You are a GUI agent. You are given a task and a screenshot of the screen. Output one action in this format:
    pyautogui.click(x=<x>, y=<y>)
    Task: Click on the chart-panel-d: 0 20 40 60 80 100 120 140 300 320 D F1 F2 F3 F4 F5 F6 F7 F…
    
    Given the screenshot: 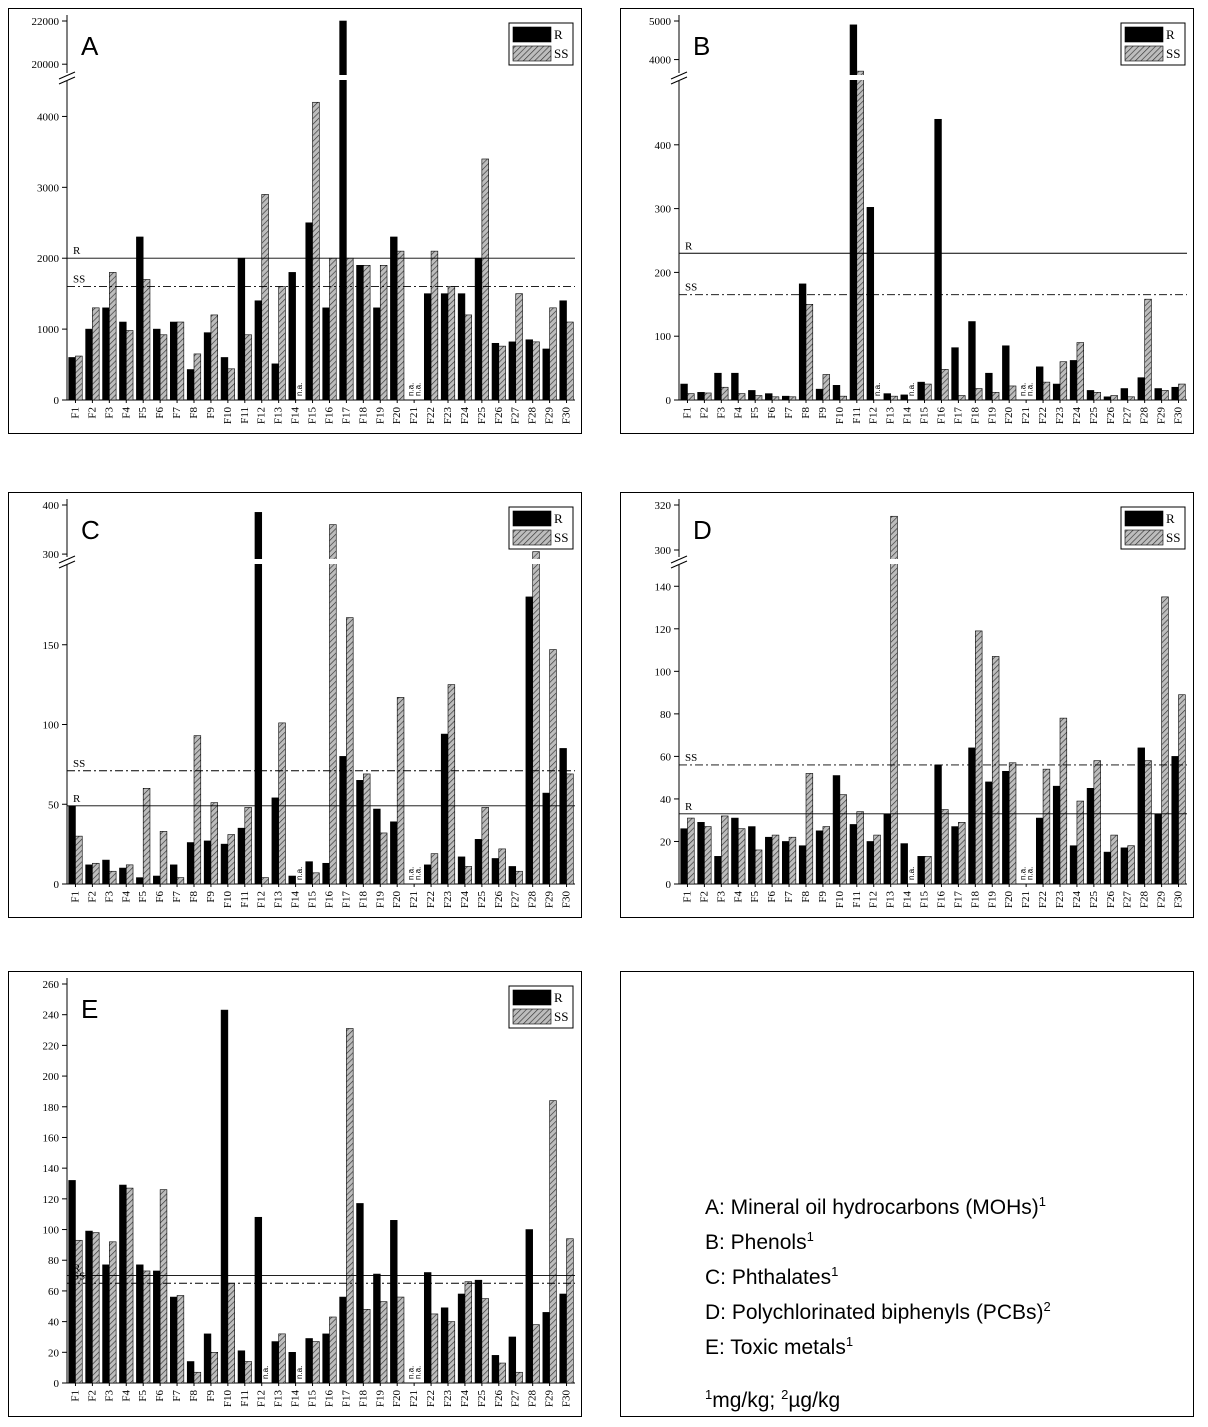 What is the action you would take?
    pyautogui.click(x=907, y=705)
    